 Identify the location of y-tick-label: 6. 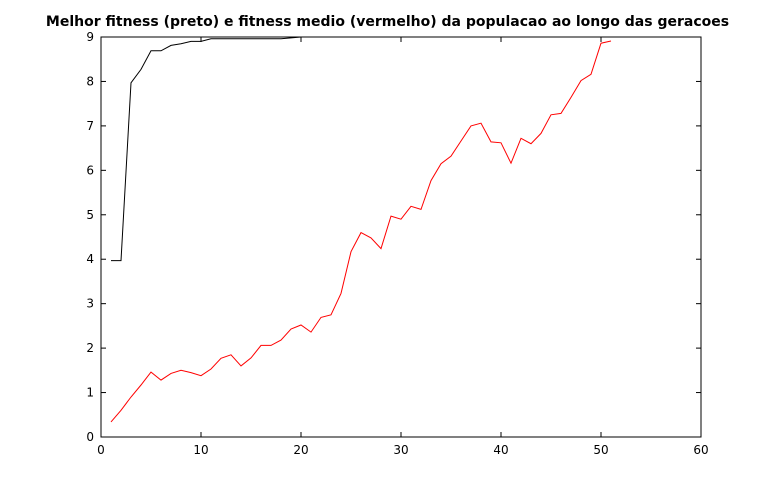
(90, 170).